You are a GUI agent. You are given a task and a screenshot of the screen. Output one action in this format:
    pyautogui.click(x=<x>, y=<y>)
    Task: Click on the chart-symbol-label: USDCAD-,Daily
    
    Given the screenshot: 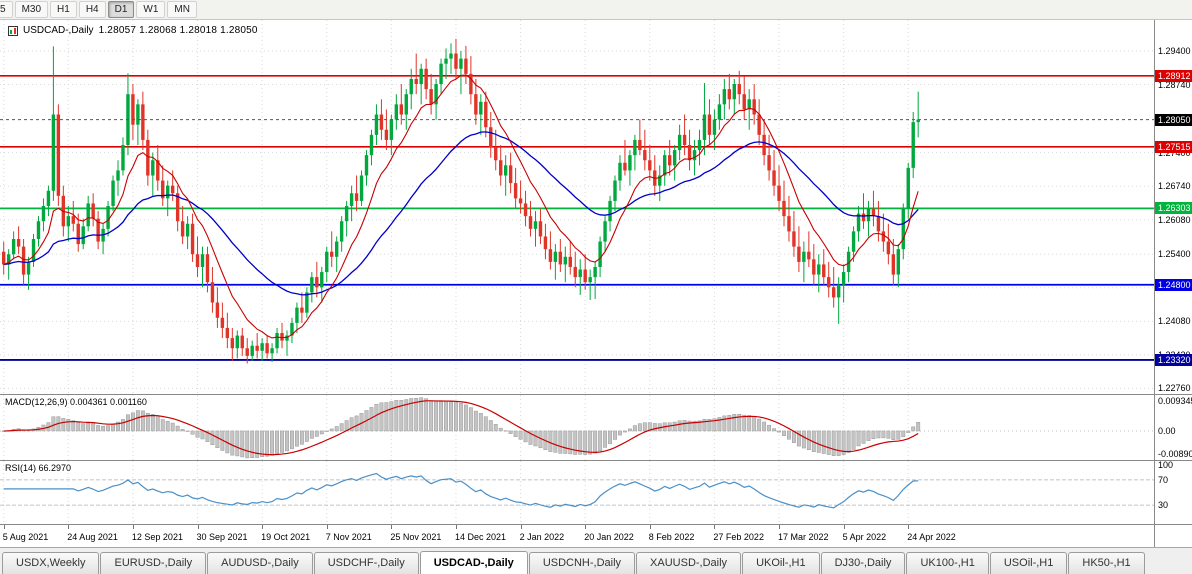 What is the action you would take?
    pyautogui.click(x=58, y=30)
    